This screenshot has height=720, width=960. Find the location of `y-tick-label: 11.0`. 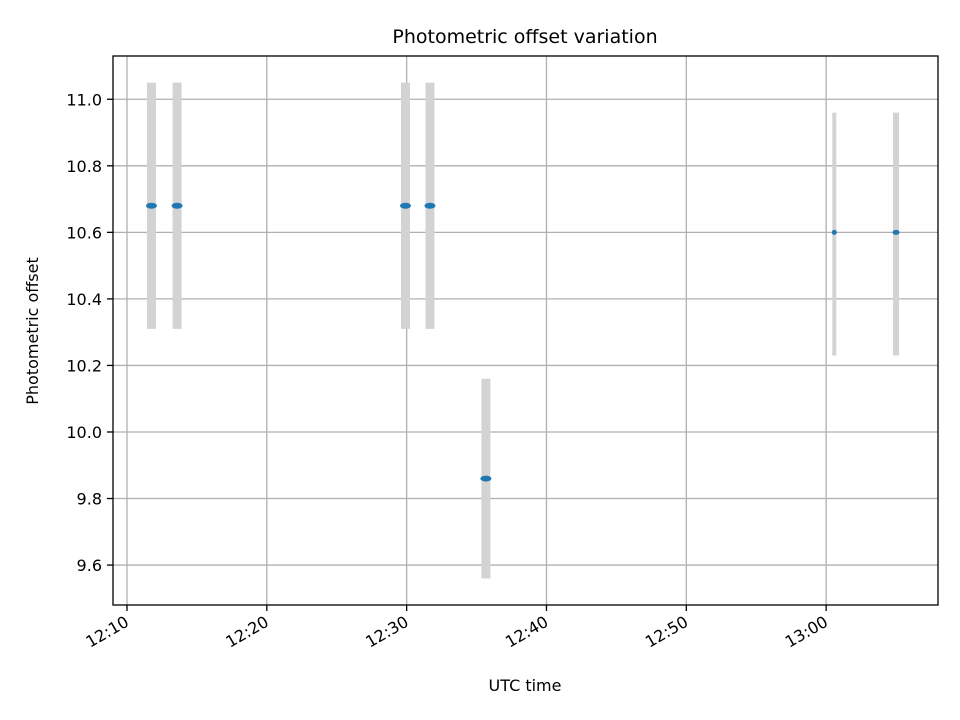

y-tick-label: 11.0 is located at coordinates (84, 99).